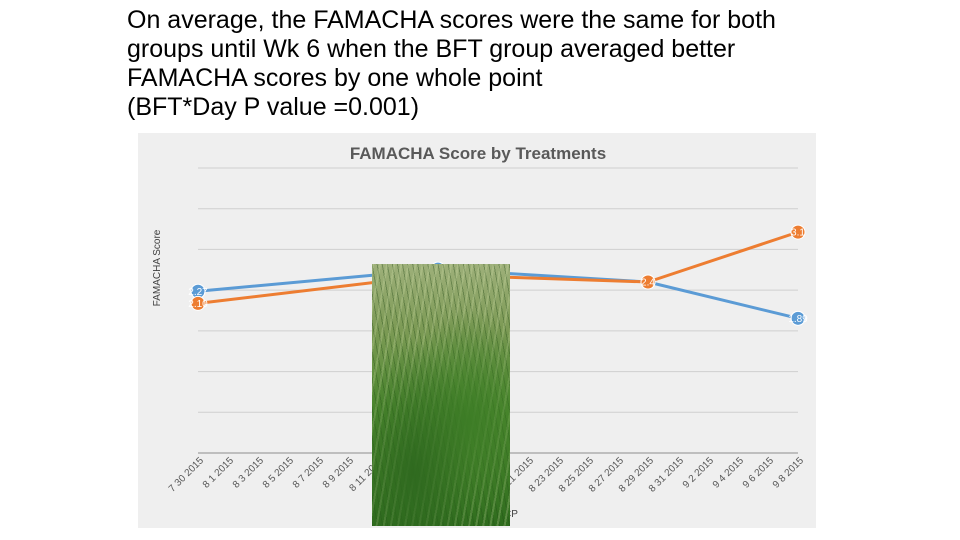 This screenshot has width=960, height=540. What do you see at coordinates (441, 395) in the screenshot?
I see `grass-pasture-photo` at bounding box center [441, 395].